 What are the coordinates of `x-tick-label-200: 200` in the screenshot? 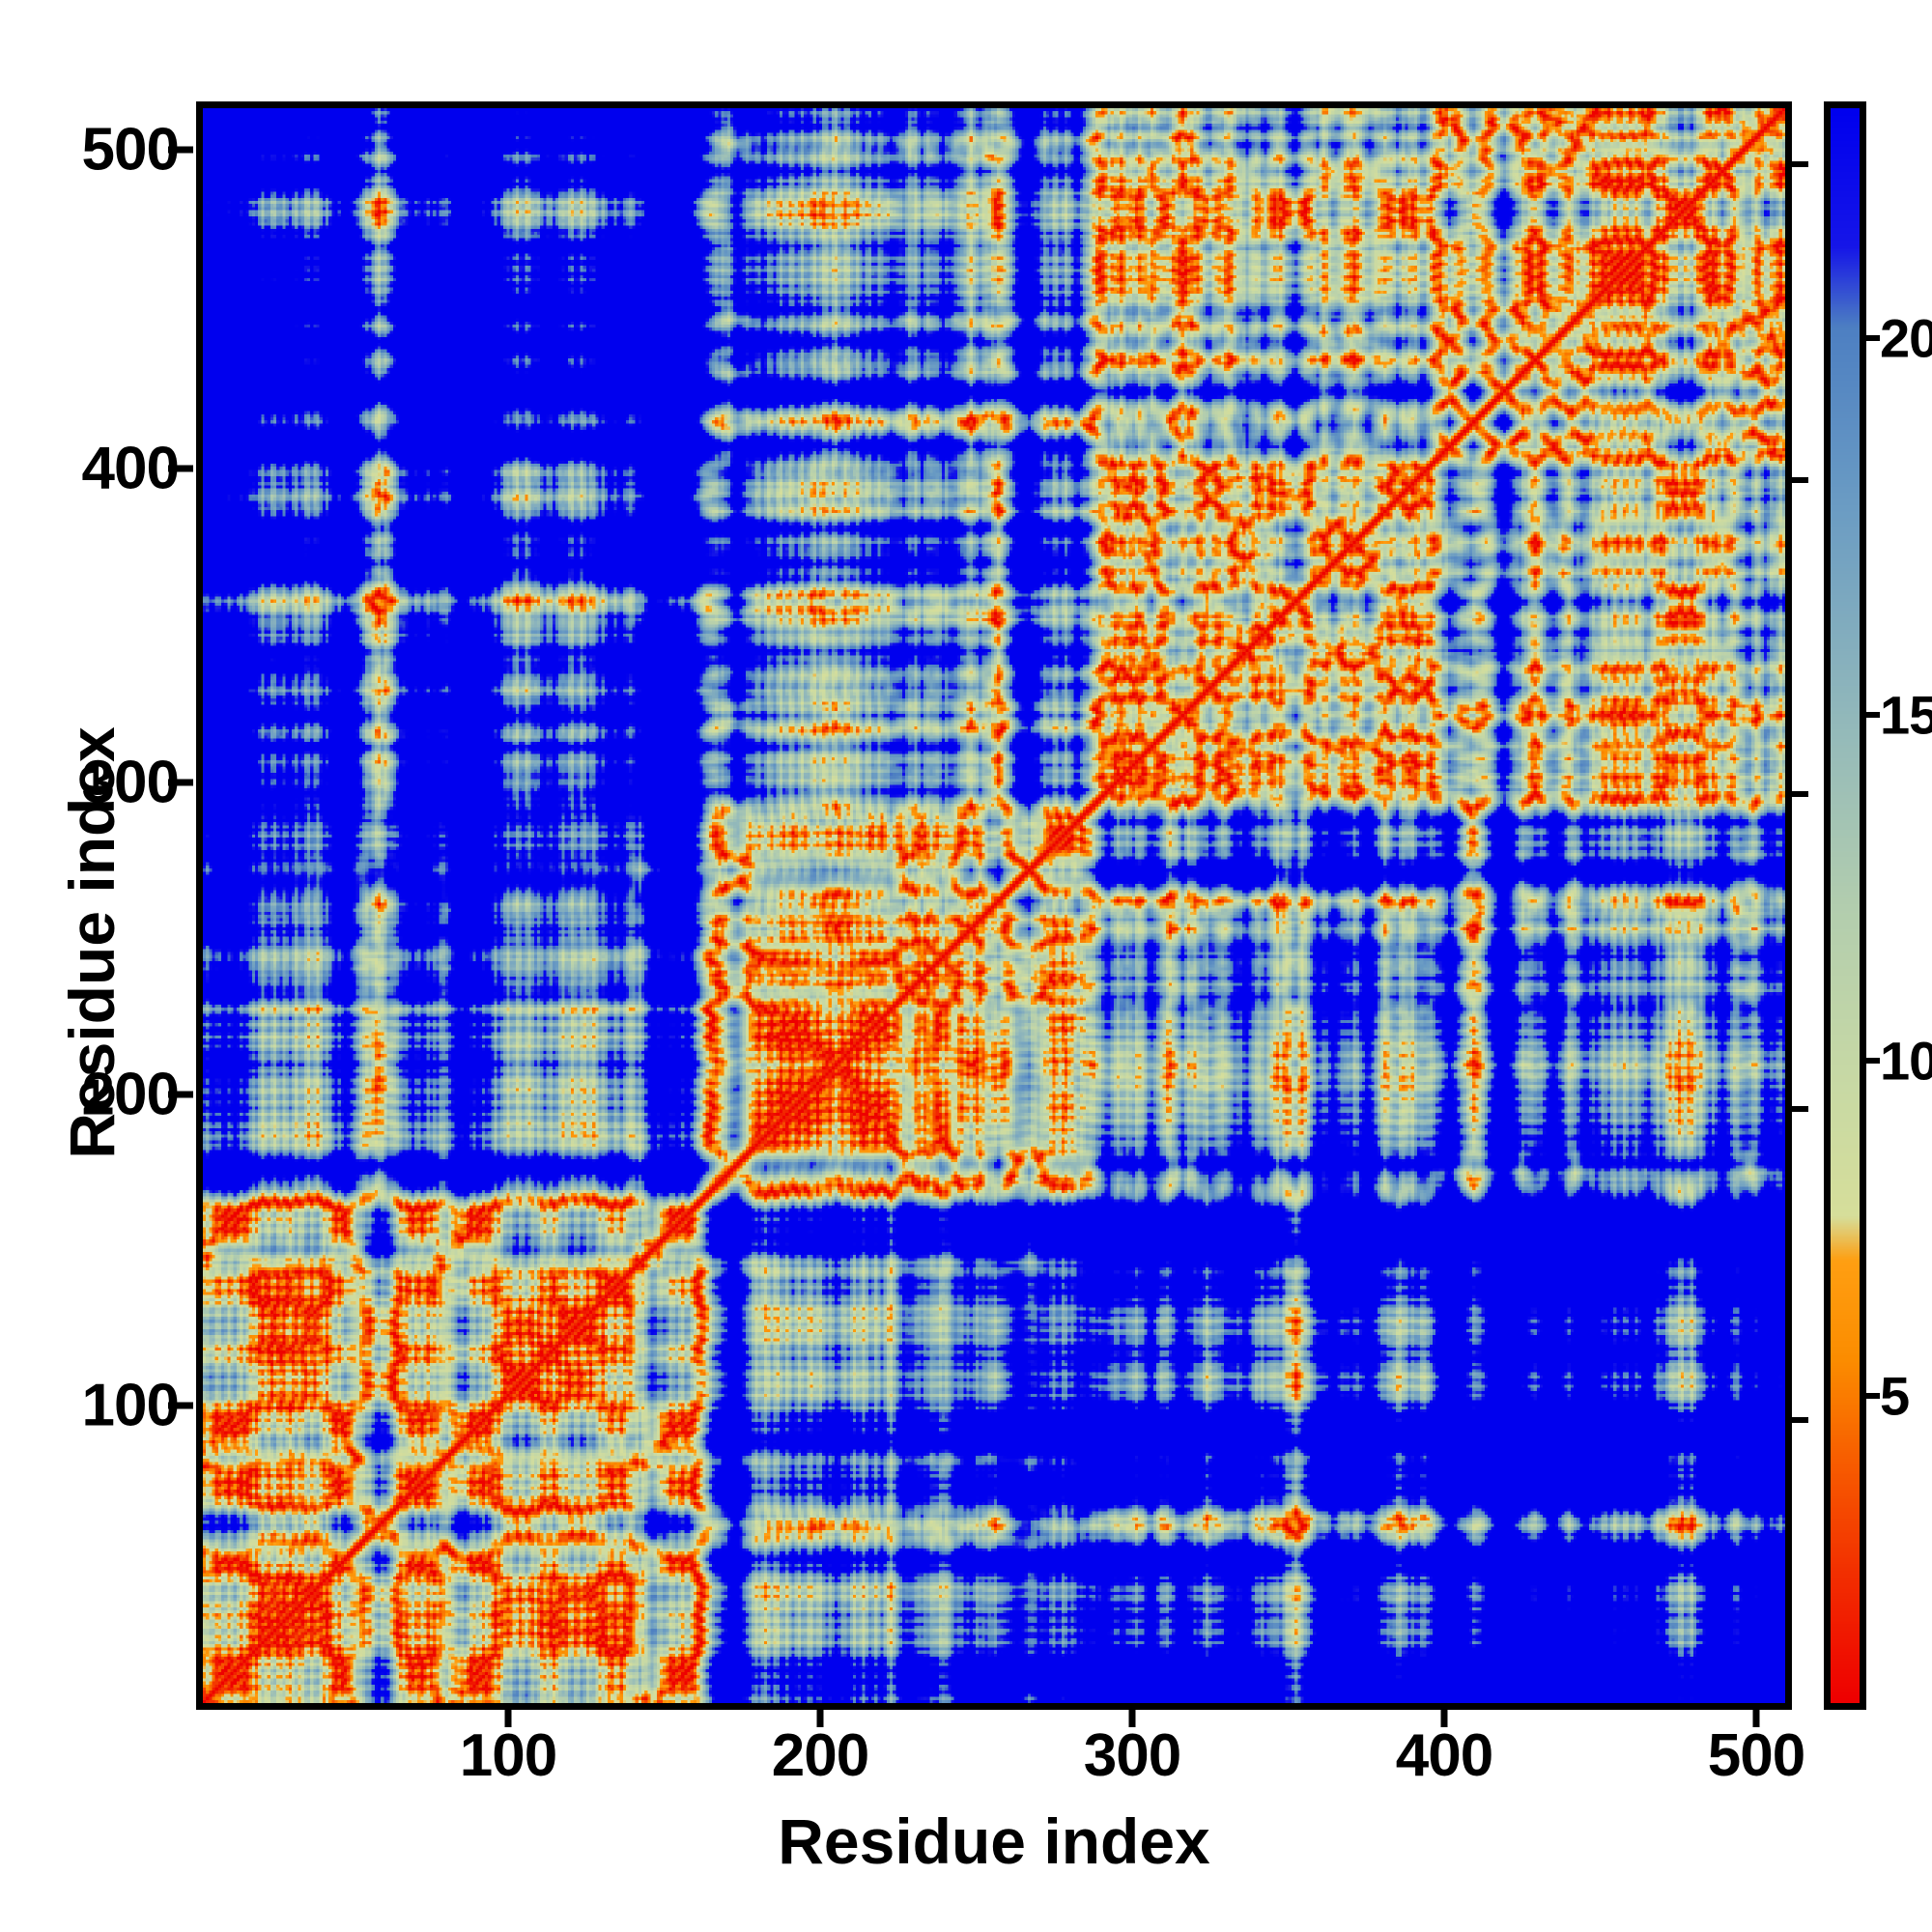 It's located at (820, 1755).